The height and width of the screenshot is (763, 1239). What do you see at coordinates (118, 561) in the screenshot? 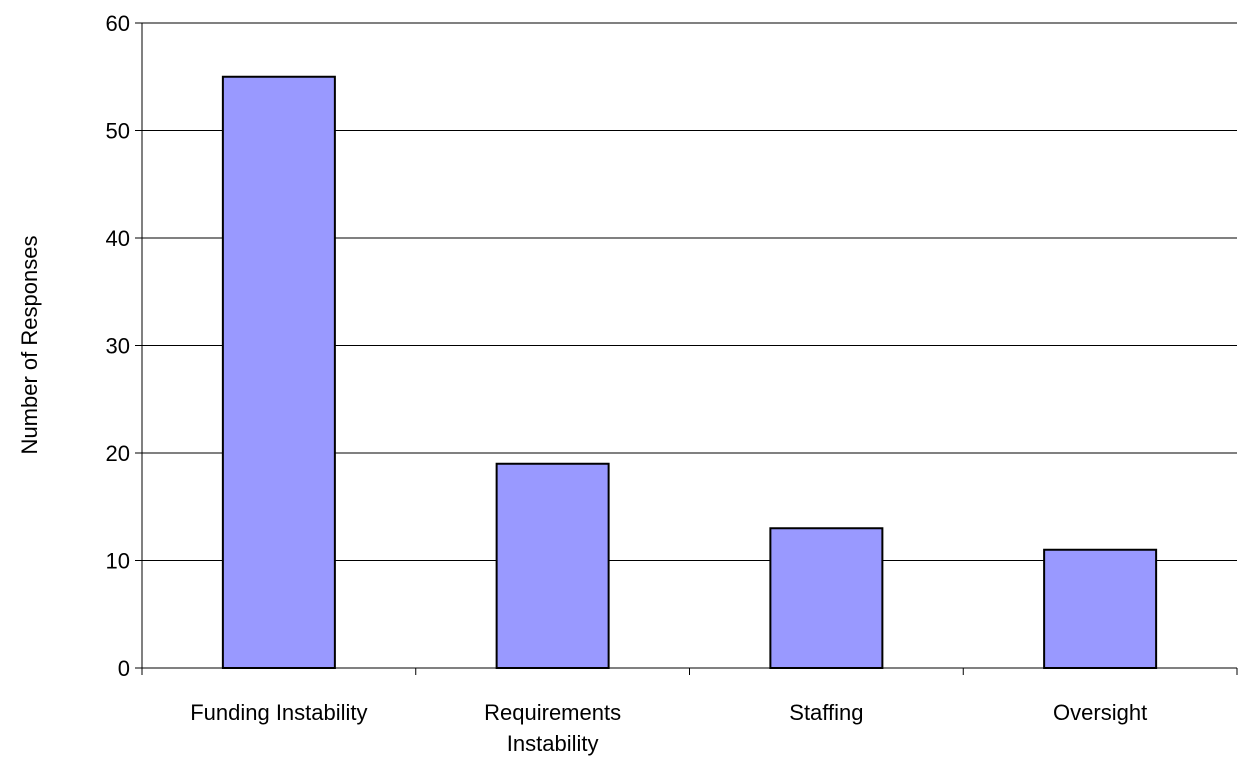
I see `y-tick-label: 10` at bounding box center [118, 561].